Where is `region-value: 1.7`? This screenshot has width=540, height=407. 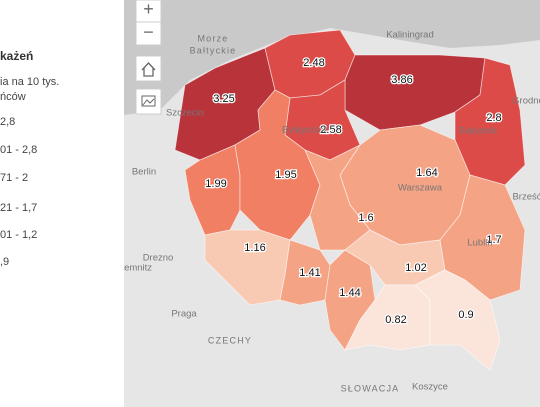
region-value: 1.7 is located at coordinates (493, 240).